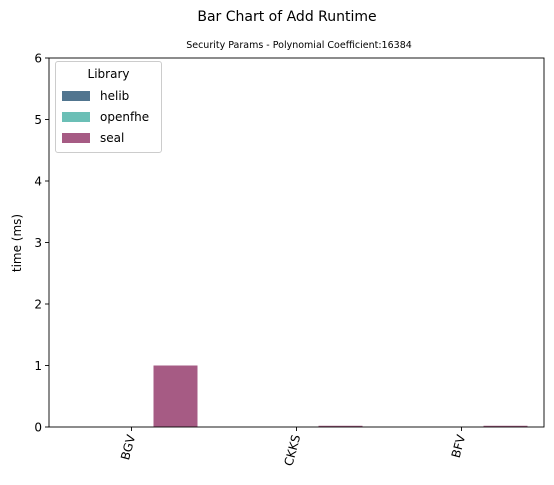 This screenshot has height=485, width=554. I want to click on legend-swatch-seal, so click(76, 138).